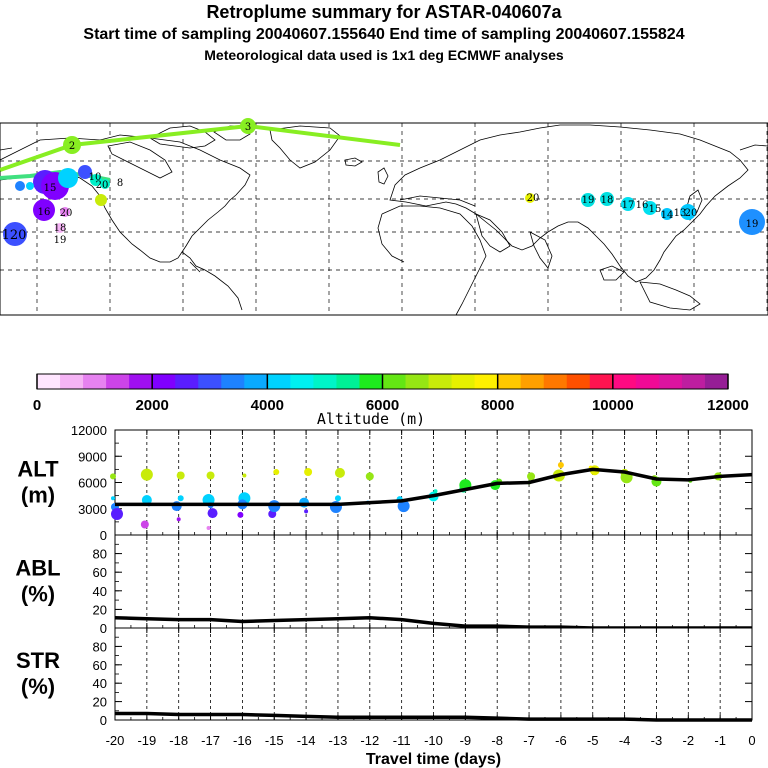 The image size is (768, 768). I want to click on xtick-label: -11, so click(402, 740).